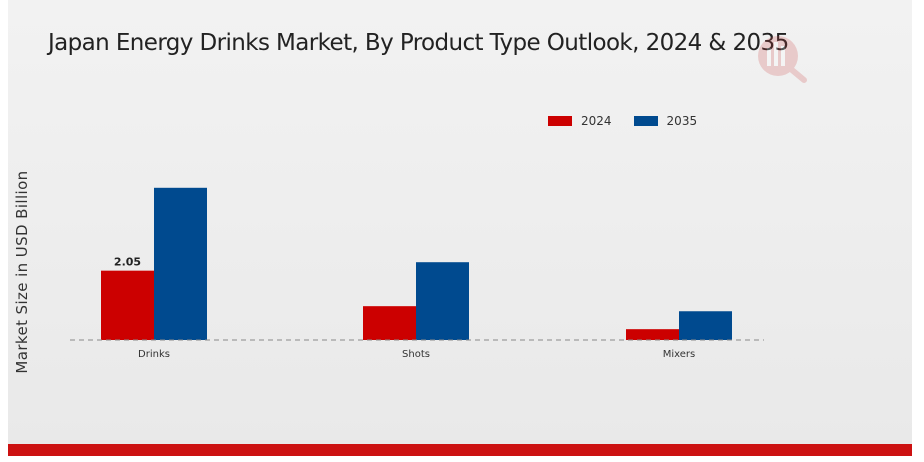 This screenshot has width=924, height=462. I want to click on watermark-logo-icon, so click(782, 59).